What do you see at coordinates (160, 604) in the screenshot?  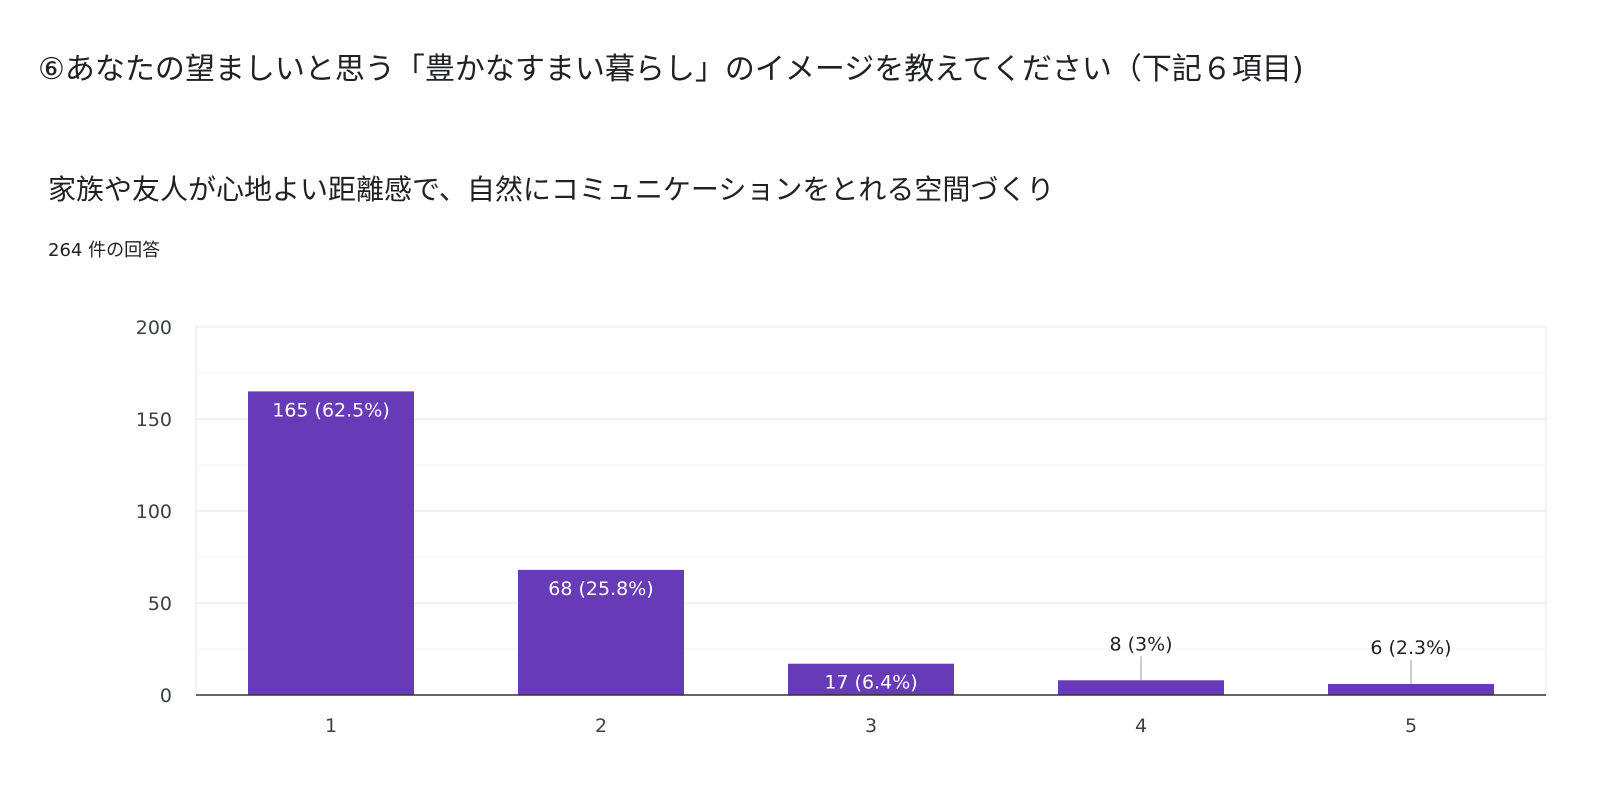 I see `y-tick-label: 50` at bounding box center [160, 604].